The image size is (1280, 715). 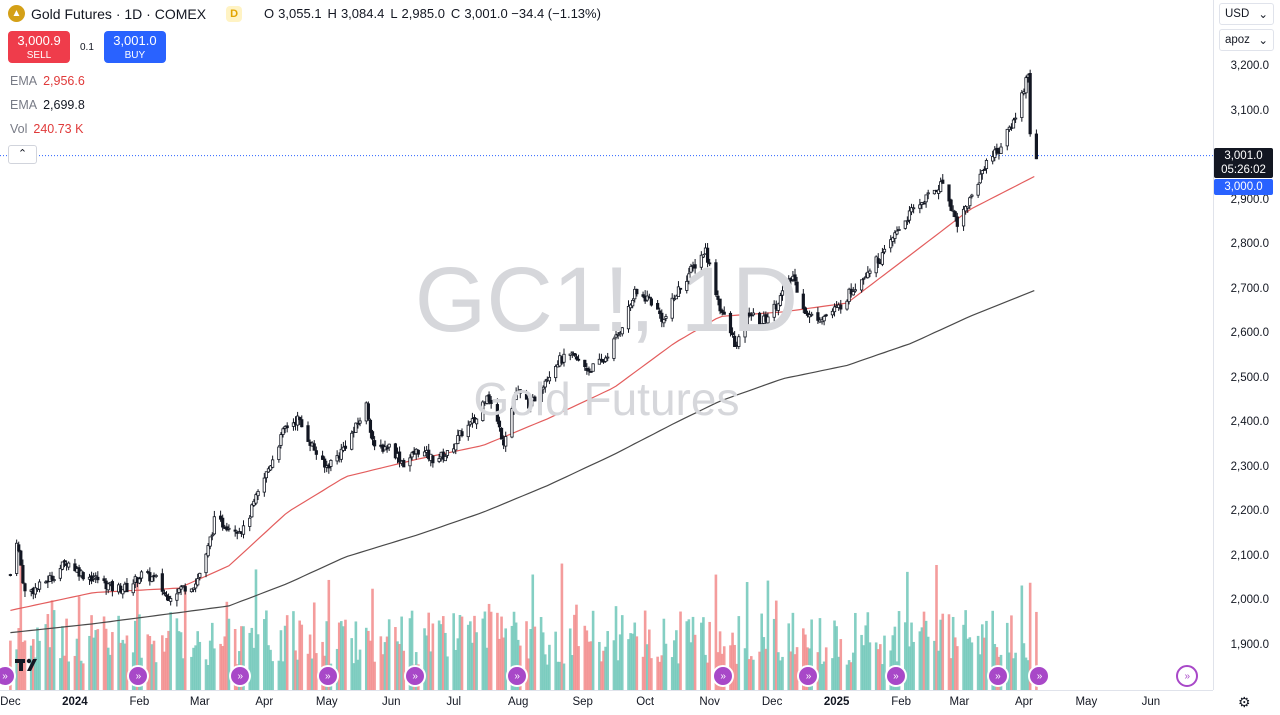 I want to click on indicator-volume: Vol 240.73 K, so click(x=46, y=129).